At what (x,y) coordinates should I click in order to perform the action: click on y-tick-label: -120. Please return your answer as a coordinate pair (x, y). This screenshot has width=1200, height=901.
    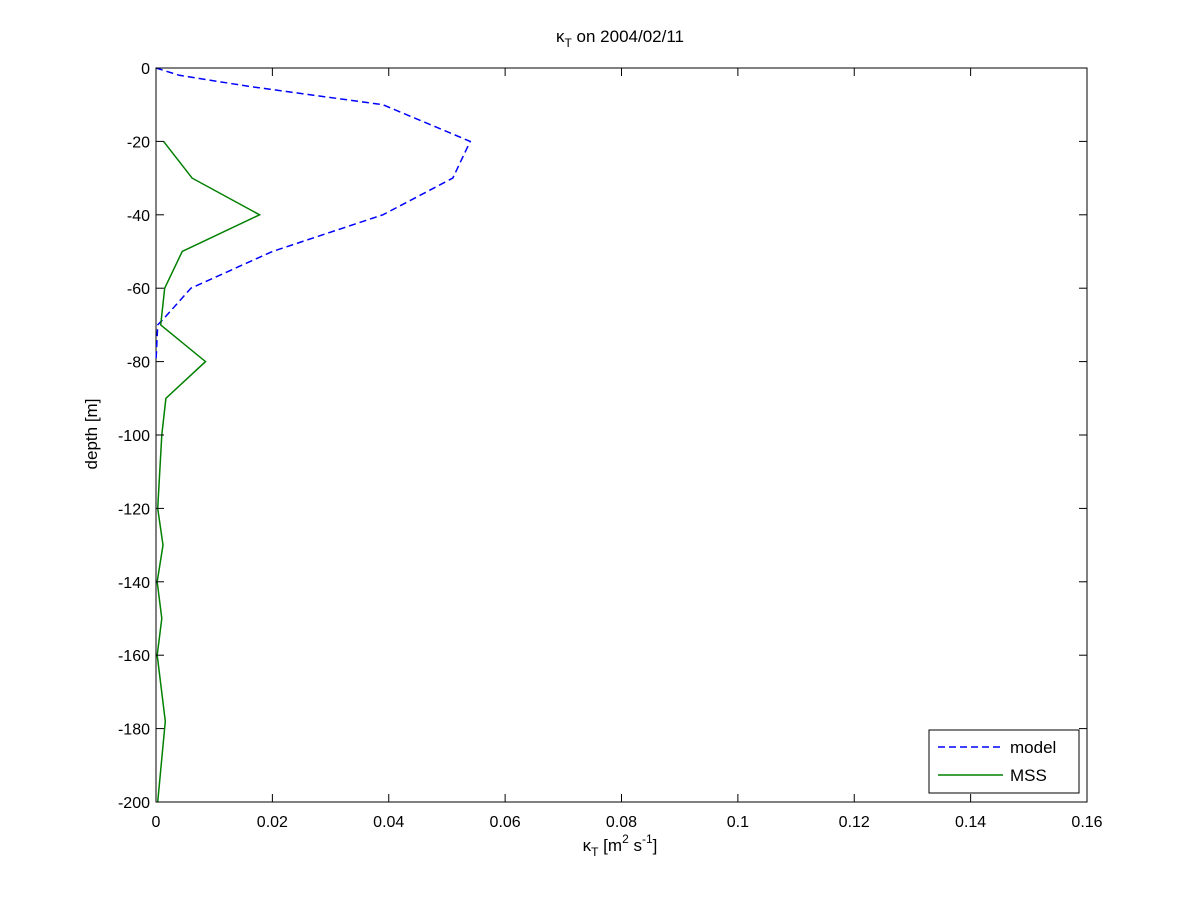
    Looking at the image, I should click on (134, 509).